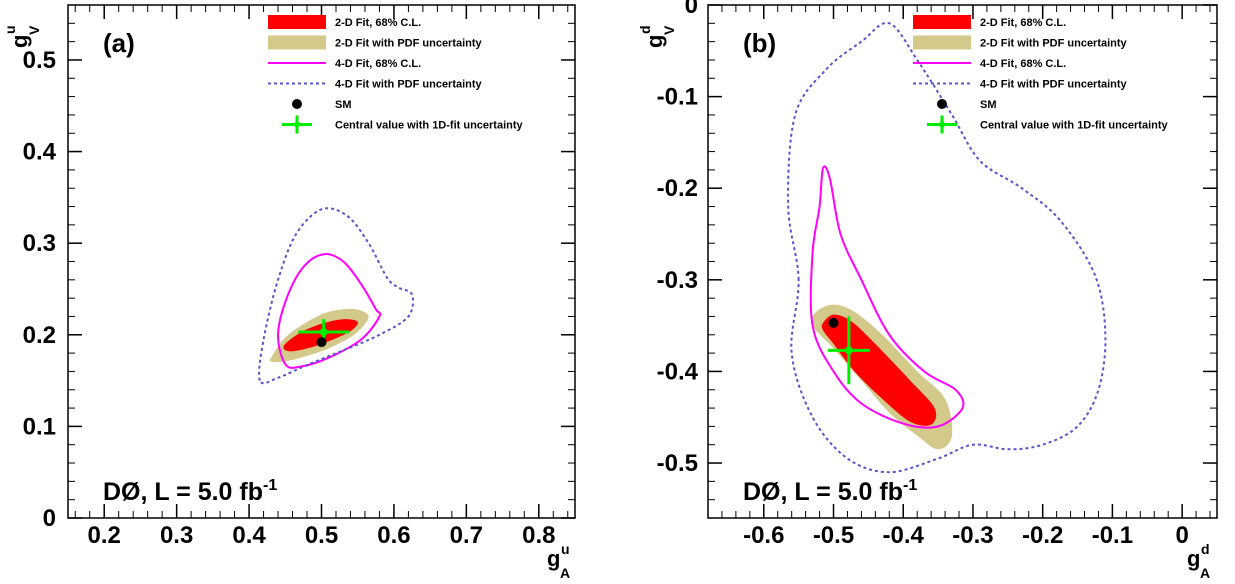 Image resolution: width=1235 pixels, height=584 pixels. What do you see at coordinates (1181, 535) in the screenshot?
I see `x-tick-label: 0` at bounding box center [1181, 535].